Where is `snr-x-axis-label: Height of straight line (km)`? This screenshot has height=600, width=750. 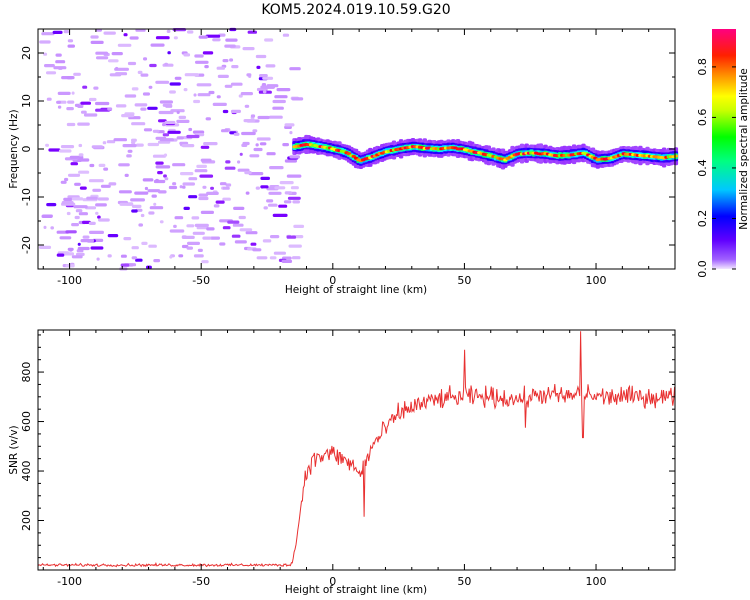 snr-x-axis-label: Height of straight line (km) is located at coordinates (356, 590).